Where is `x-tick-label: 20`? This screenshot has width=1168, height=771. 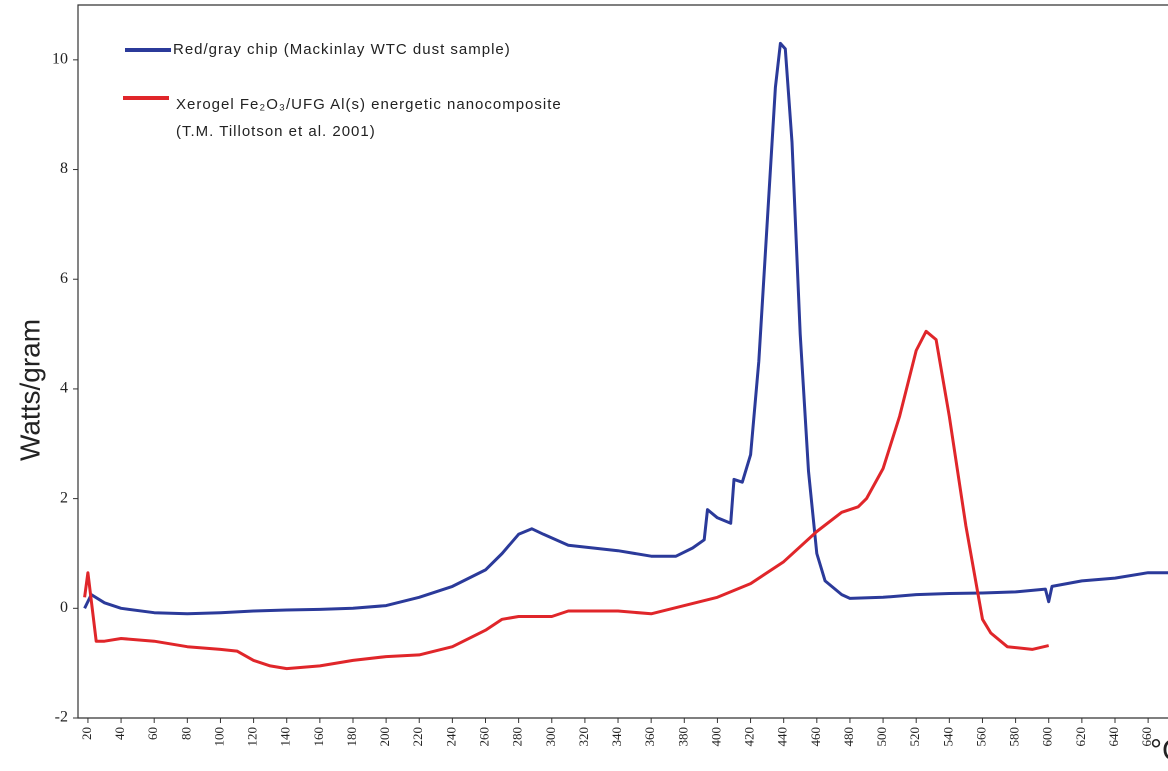
x-tick-label: 20 is located at coordinates (86, 733).